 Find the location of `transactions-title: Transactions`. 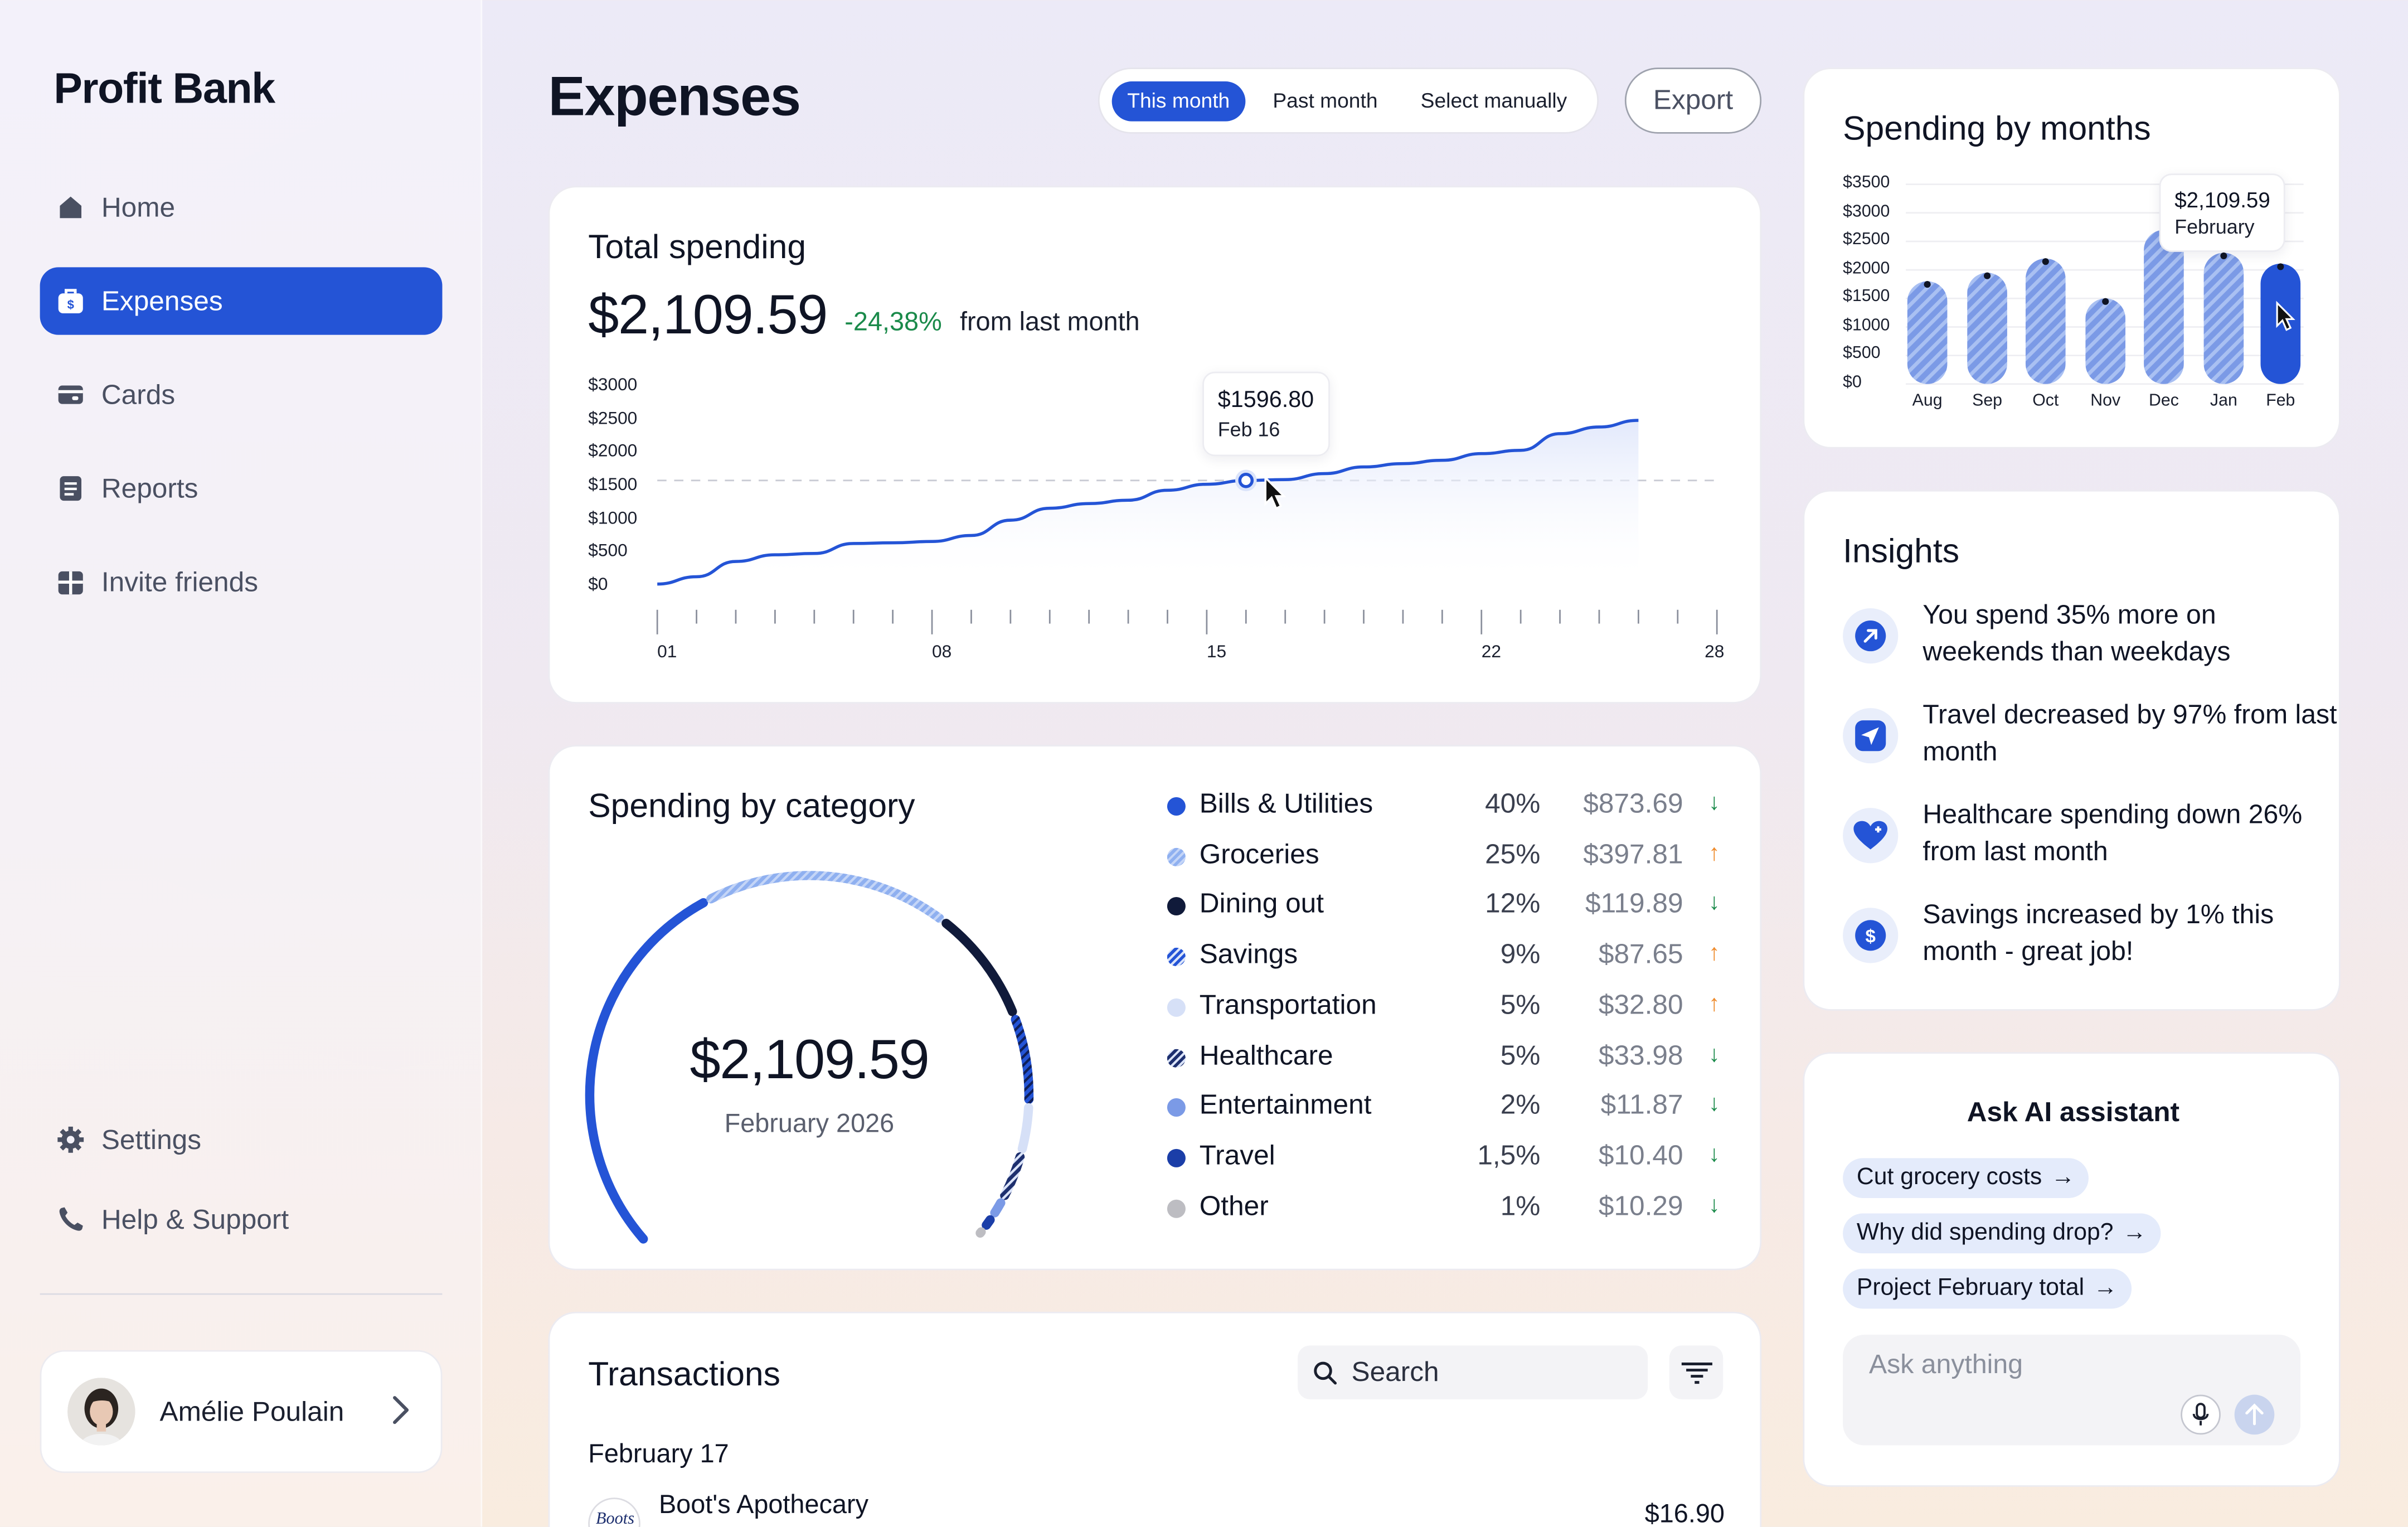

transactions-title: Transactions is located at coordinates (684, 1373).